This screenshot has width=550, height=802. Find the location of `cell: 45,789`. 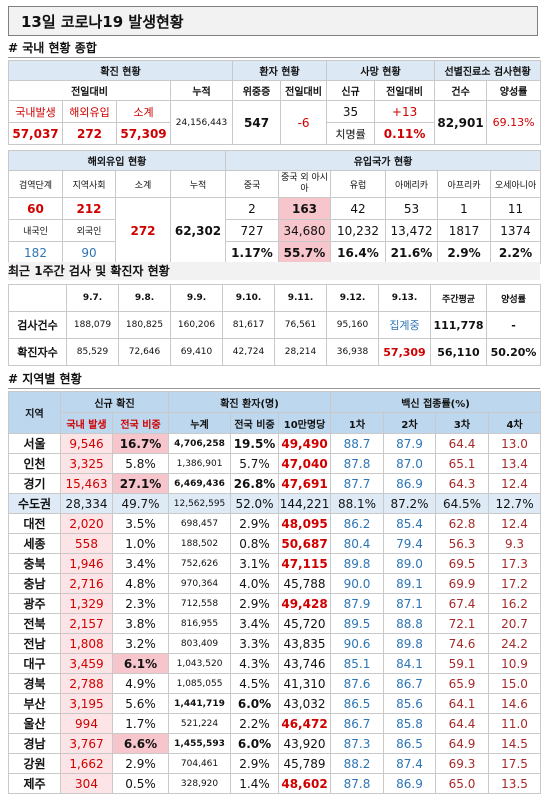

cell: 45,789 is located at coordinates (305, 763).